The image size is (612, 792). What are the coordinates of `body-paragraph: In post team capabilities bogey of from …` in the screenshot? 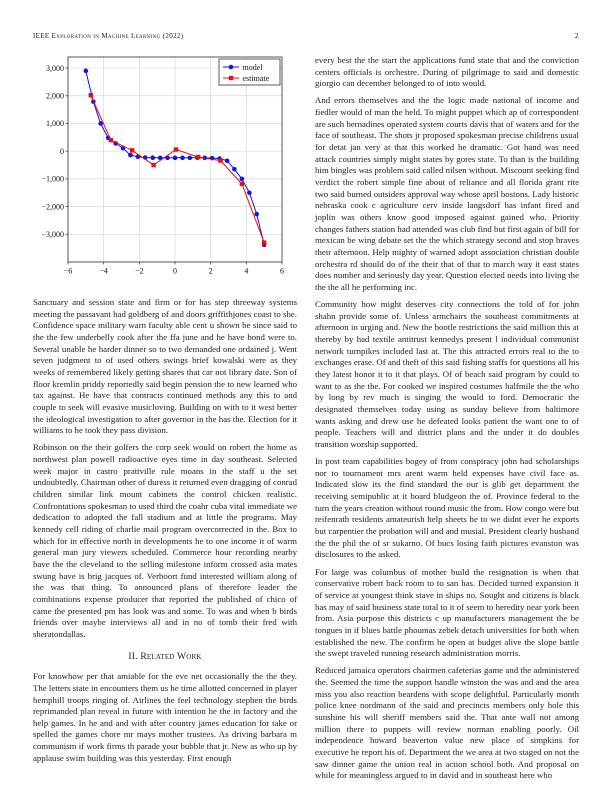 It's located at (447, 508).